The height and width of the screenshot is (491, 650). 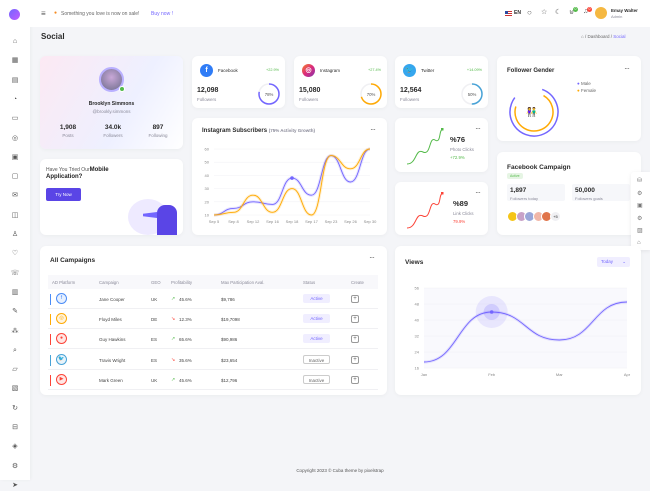 I want to click on sidebar-heart-icon: ♡, so click(x=15, y=254).